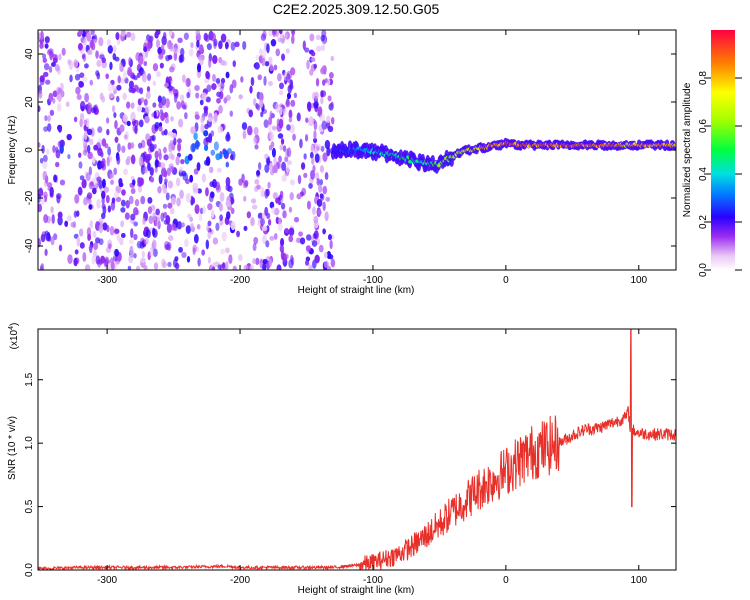  What do you see at coordinates (107, 580) in the screenshot?
I see `snr-xtick-label: -300` at bounding box center [107, 580].